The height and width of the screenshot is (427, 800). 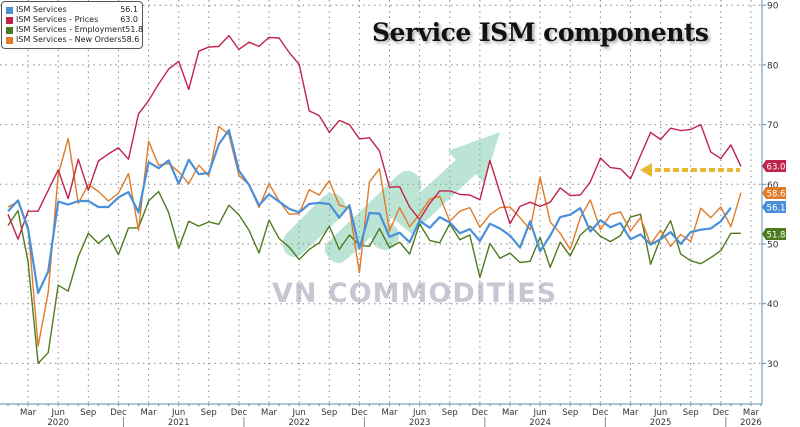 What do you see at coordinates (71, 29) in the screenshot?
I see `legend-label: ISM Services - Employment` at bounding box center [71, 29].